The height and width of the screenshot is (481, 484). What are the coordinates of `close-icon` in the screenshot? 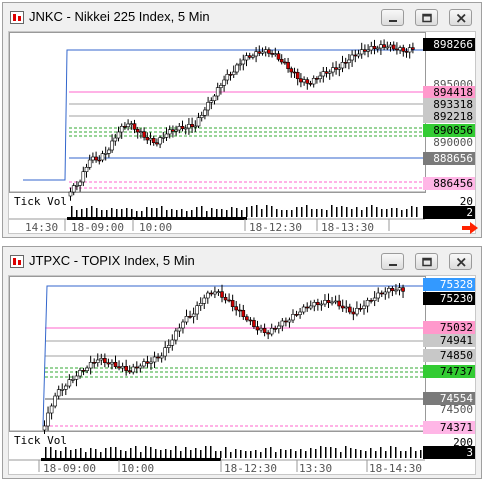 It's located at (461, 18).